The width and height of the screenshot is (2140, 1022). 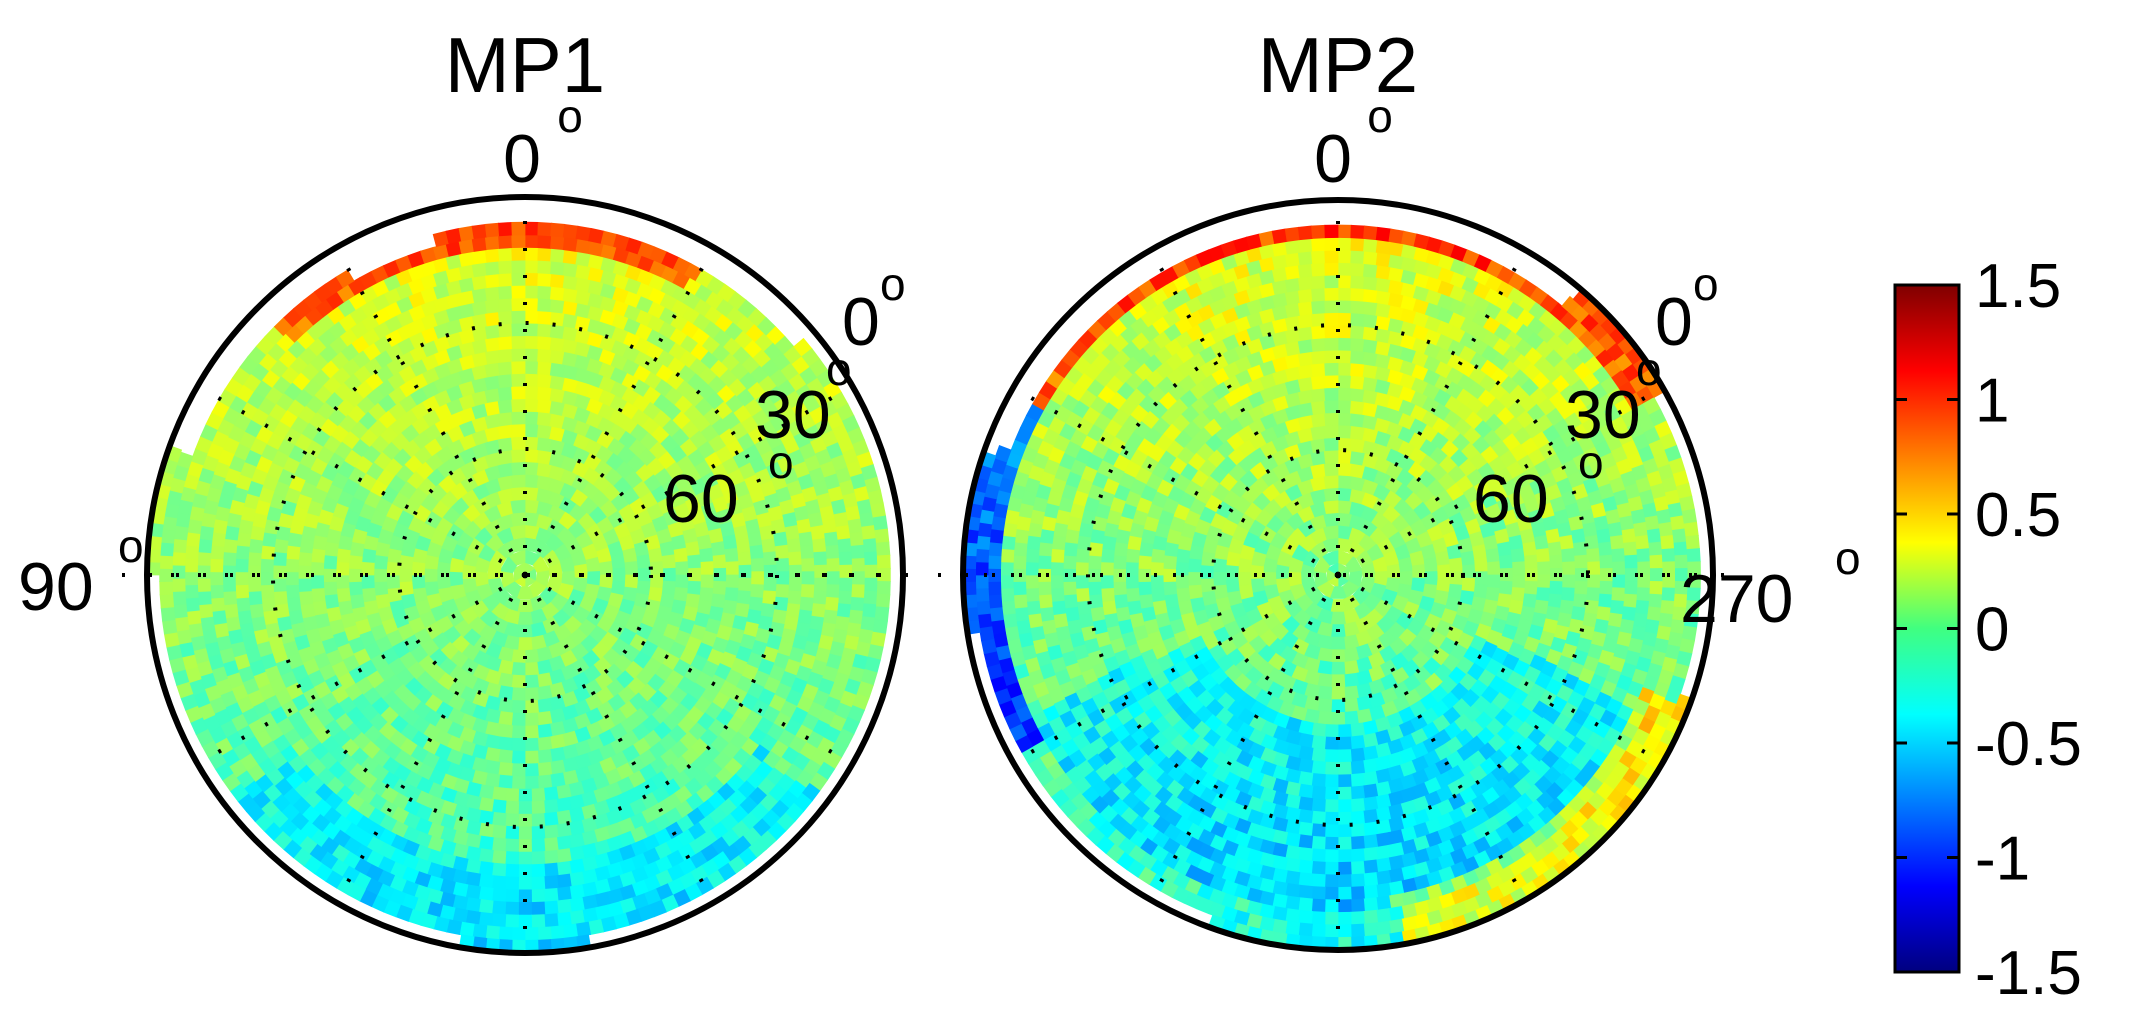 I want to click on elevation-label-0-mp1: 0 o, so click(x=874, y=309).